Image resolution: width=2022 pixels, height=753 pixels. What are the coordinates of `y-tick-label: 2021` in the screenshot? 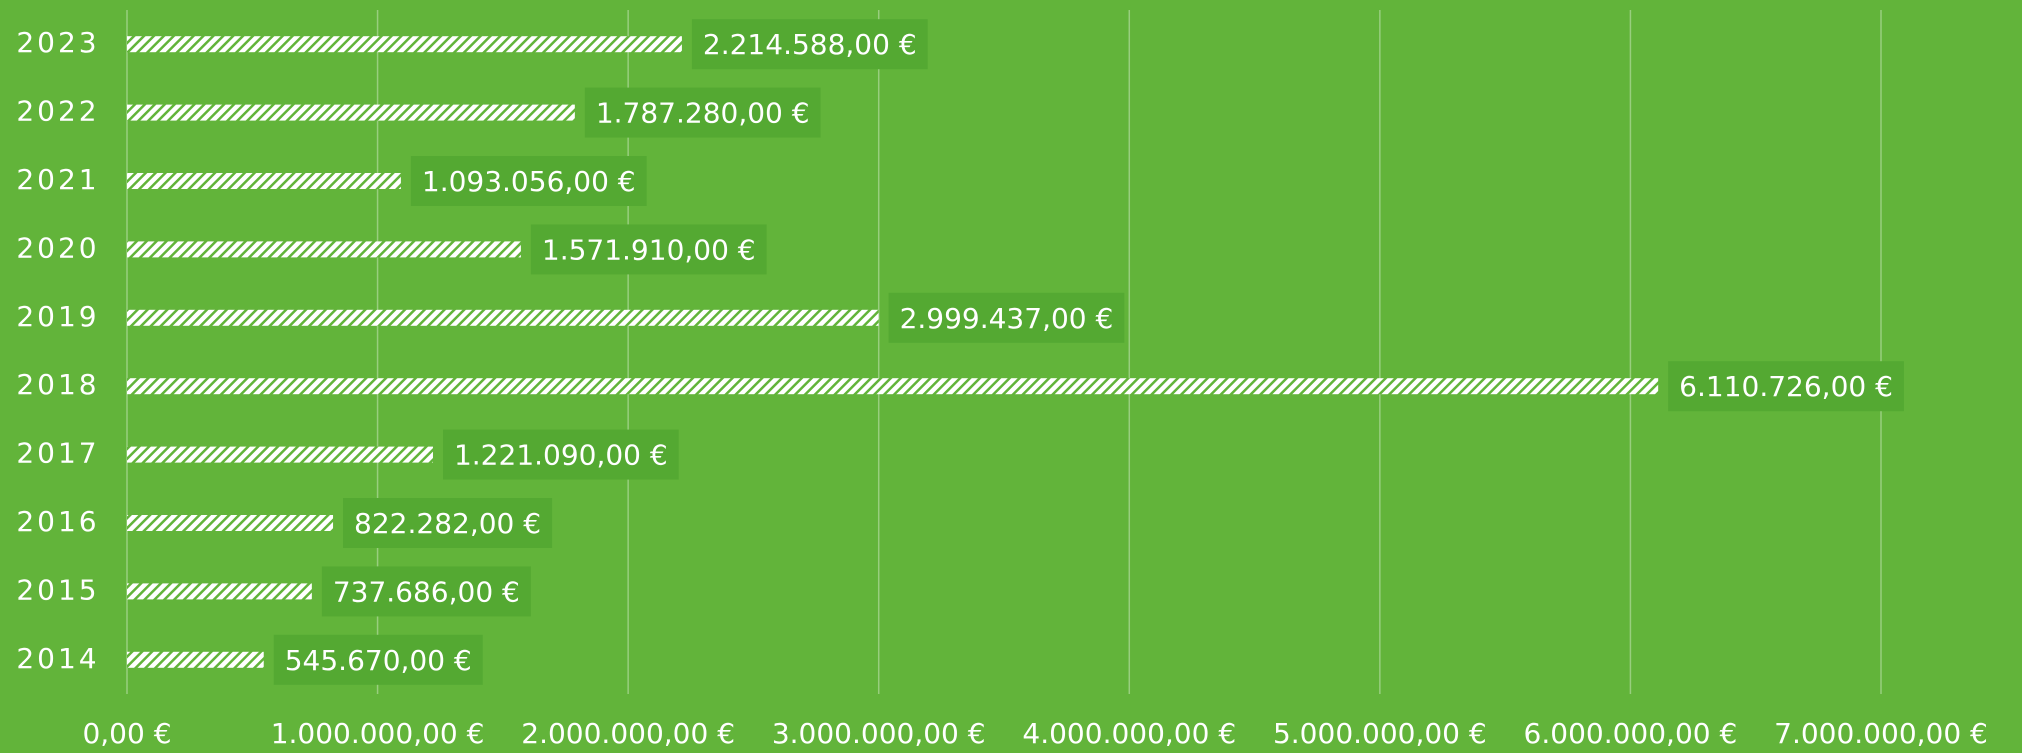 It's located at (57, 179).